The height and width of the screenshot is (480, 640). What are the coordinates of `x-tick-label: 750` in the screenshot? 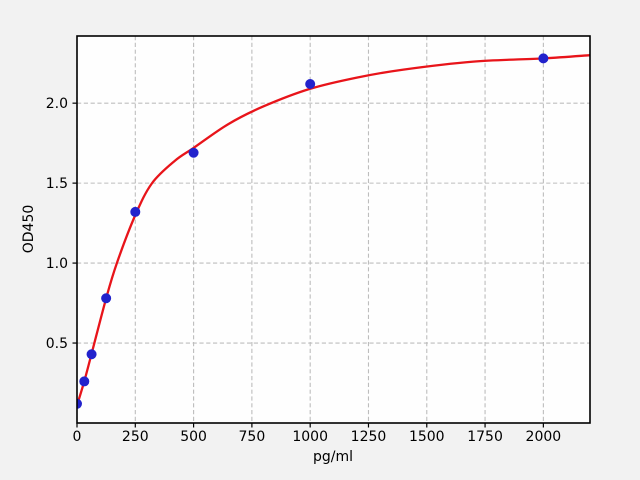 It's located at (252, 437).